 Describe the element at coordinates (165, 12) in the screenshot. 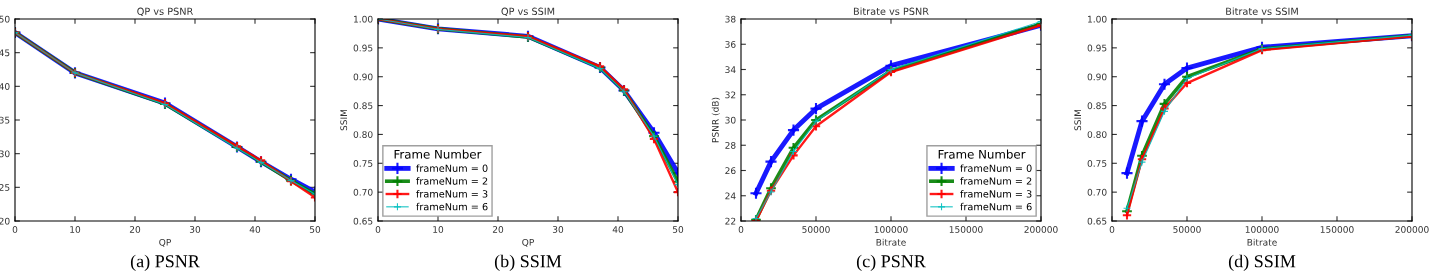

I see `chart-title: QP vs PSNR` at that location.